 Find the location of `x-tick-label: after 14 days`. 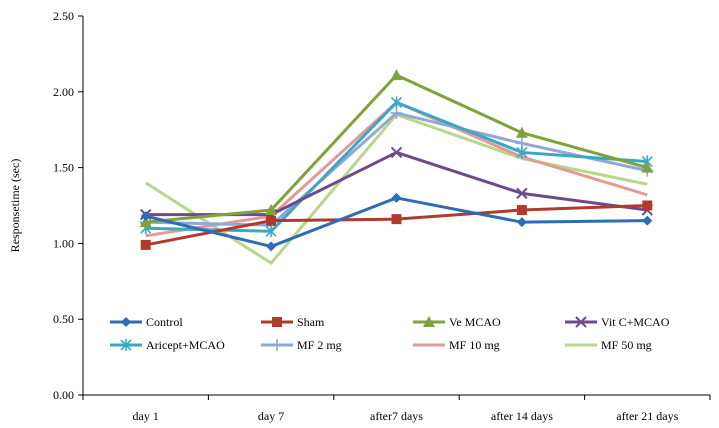

x-tick-label: after 14 days is located at coordinates (522, 416).